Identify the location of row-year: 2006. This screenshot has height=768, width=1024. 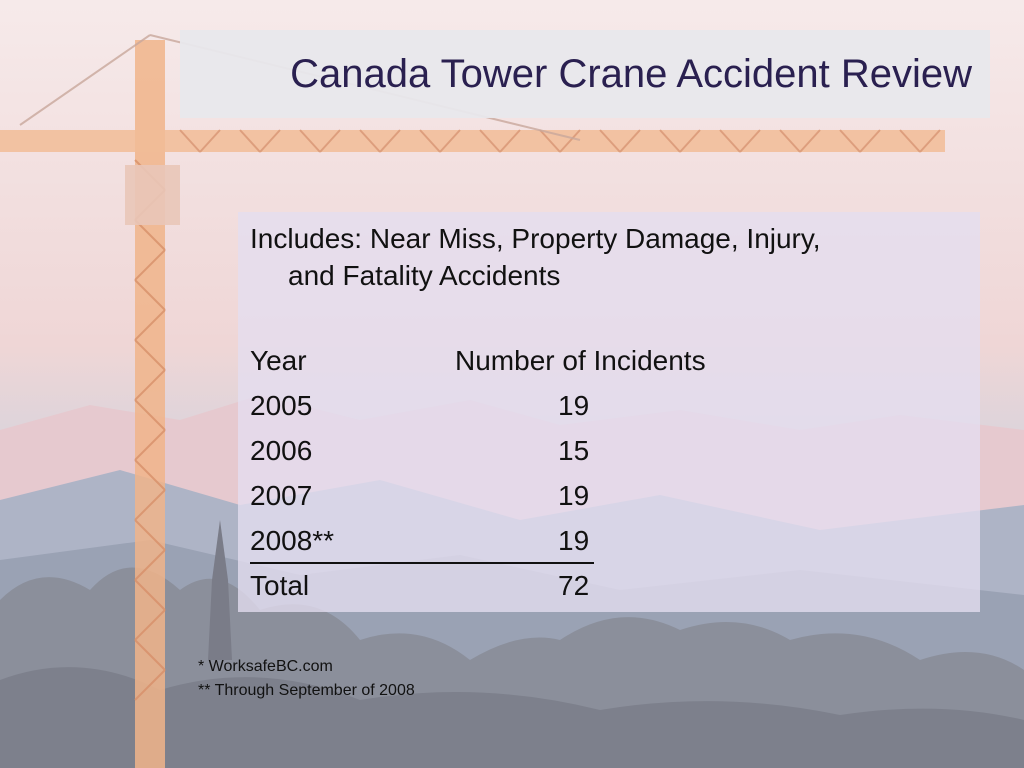
(281, 450).